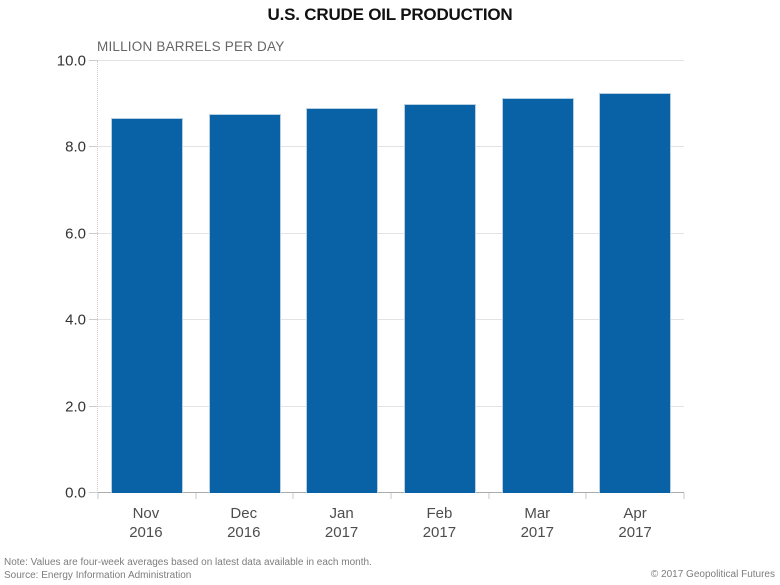  What do you see at coordinates (146, 305) in the screenshot?
I see `bar-nov-2016` at bounding box center [146, 305].